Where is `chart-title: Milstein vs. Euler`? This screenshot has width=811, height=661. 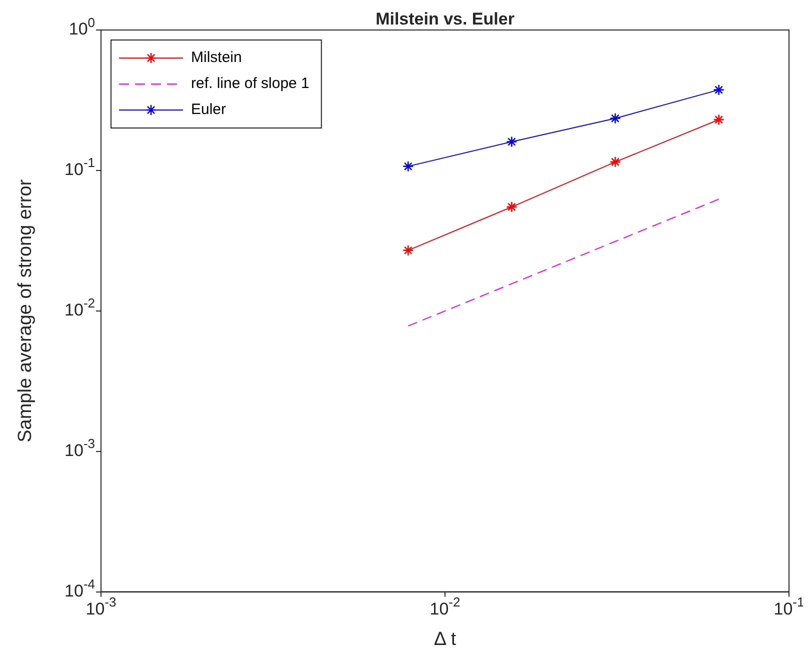 chart-title: Milstein vs. Euler is located at coordinates (445, 19).